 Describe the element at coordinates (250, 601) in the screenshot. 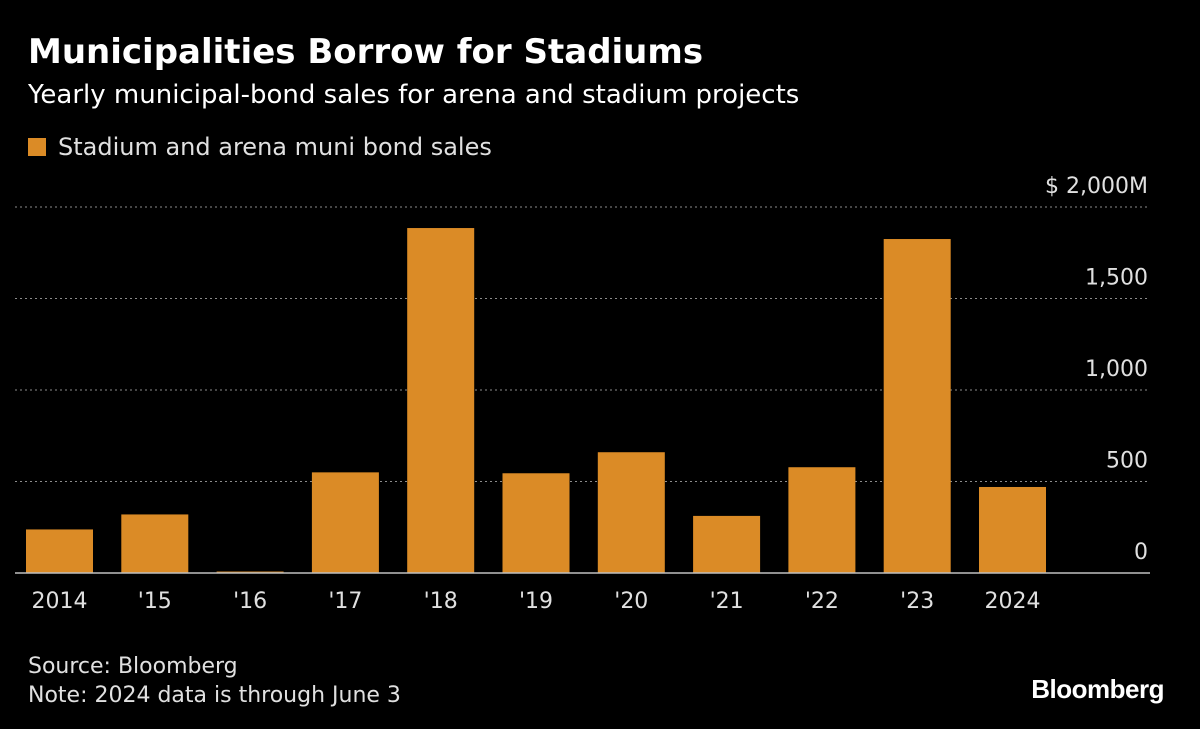

I see `x-tick-label: '16` at that location.